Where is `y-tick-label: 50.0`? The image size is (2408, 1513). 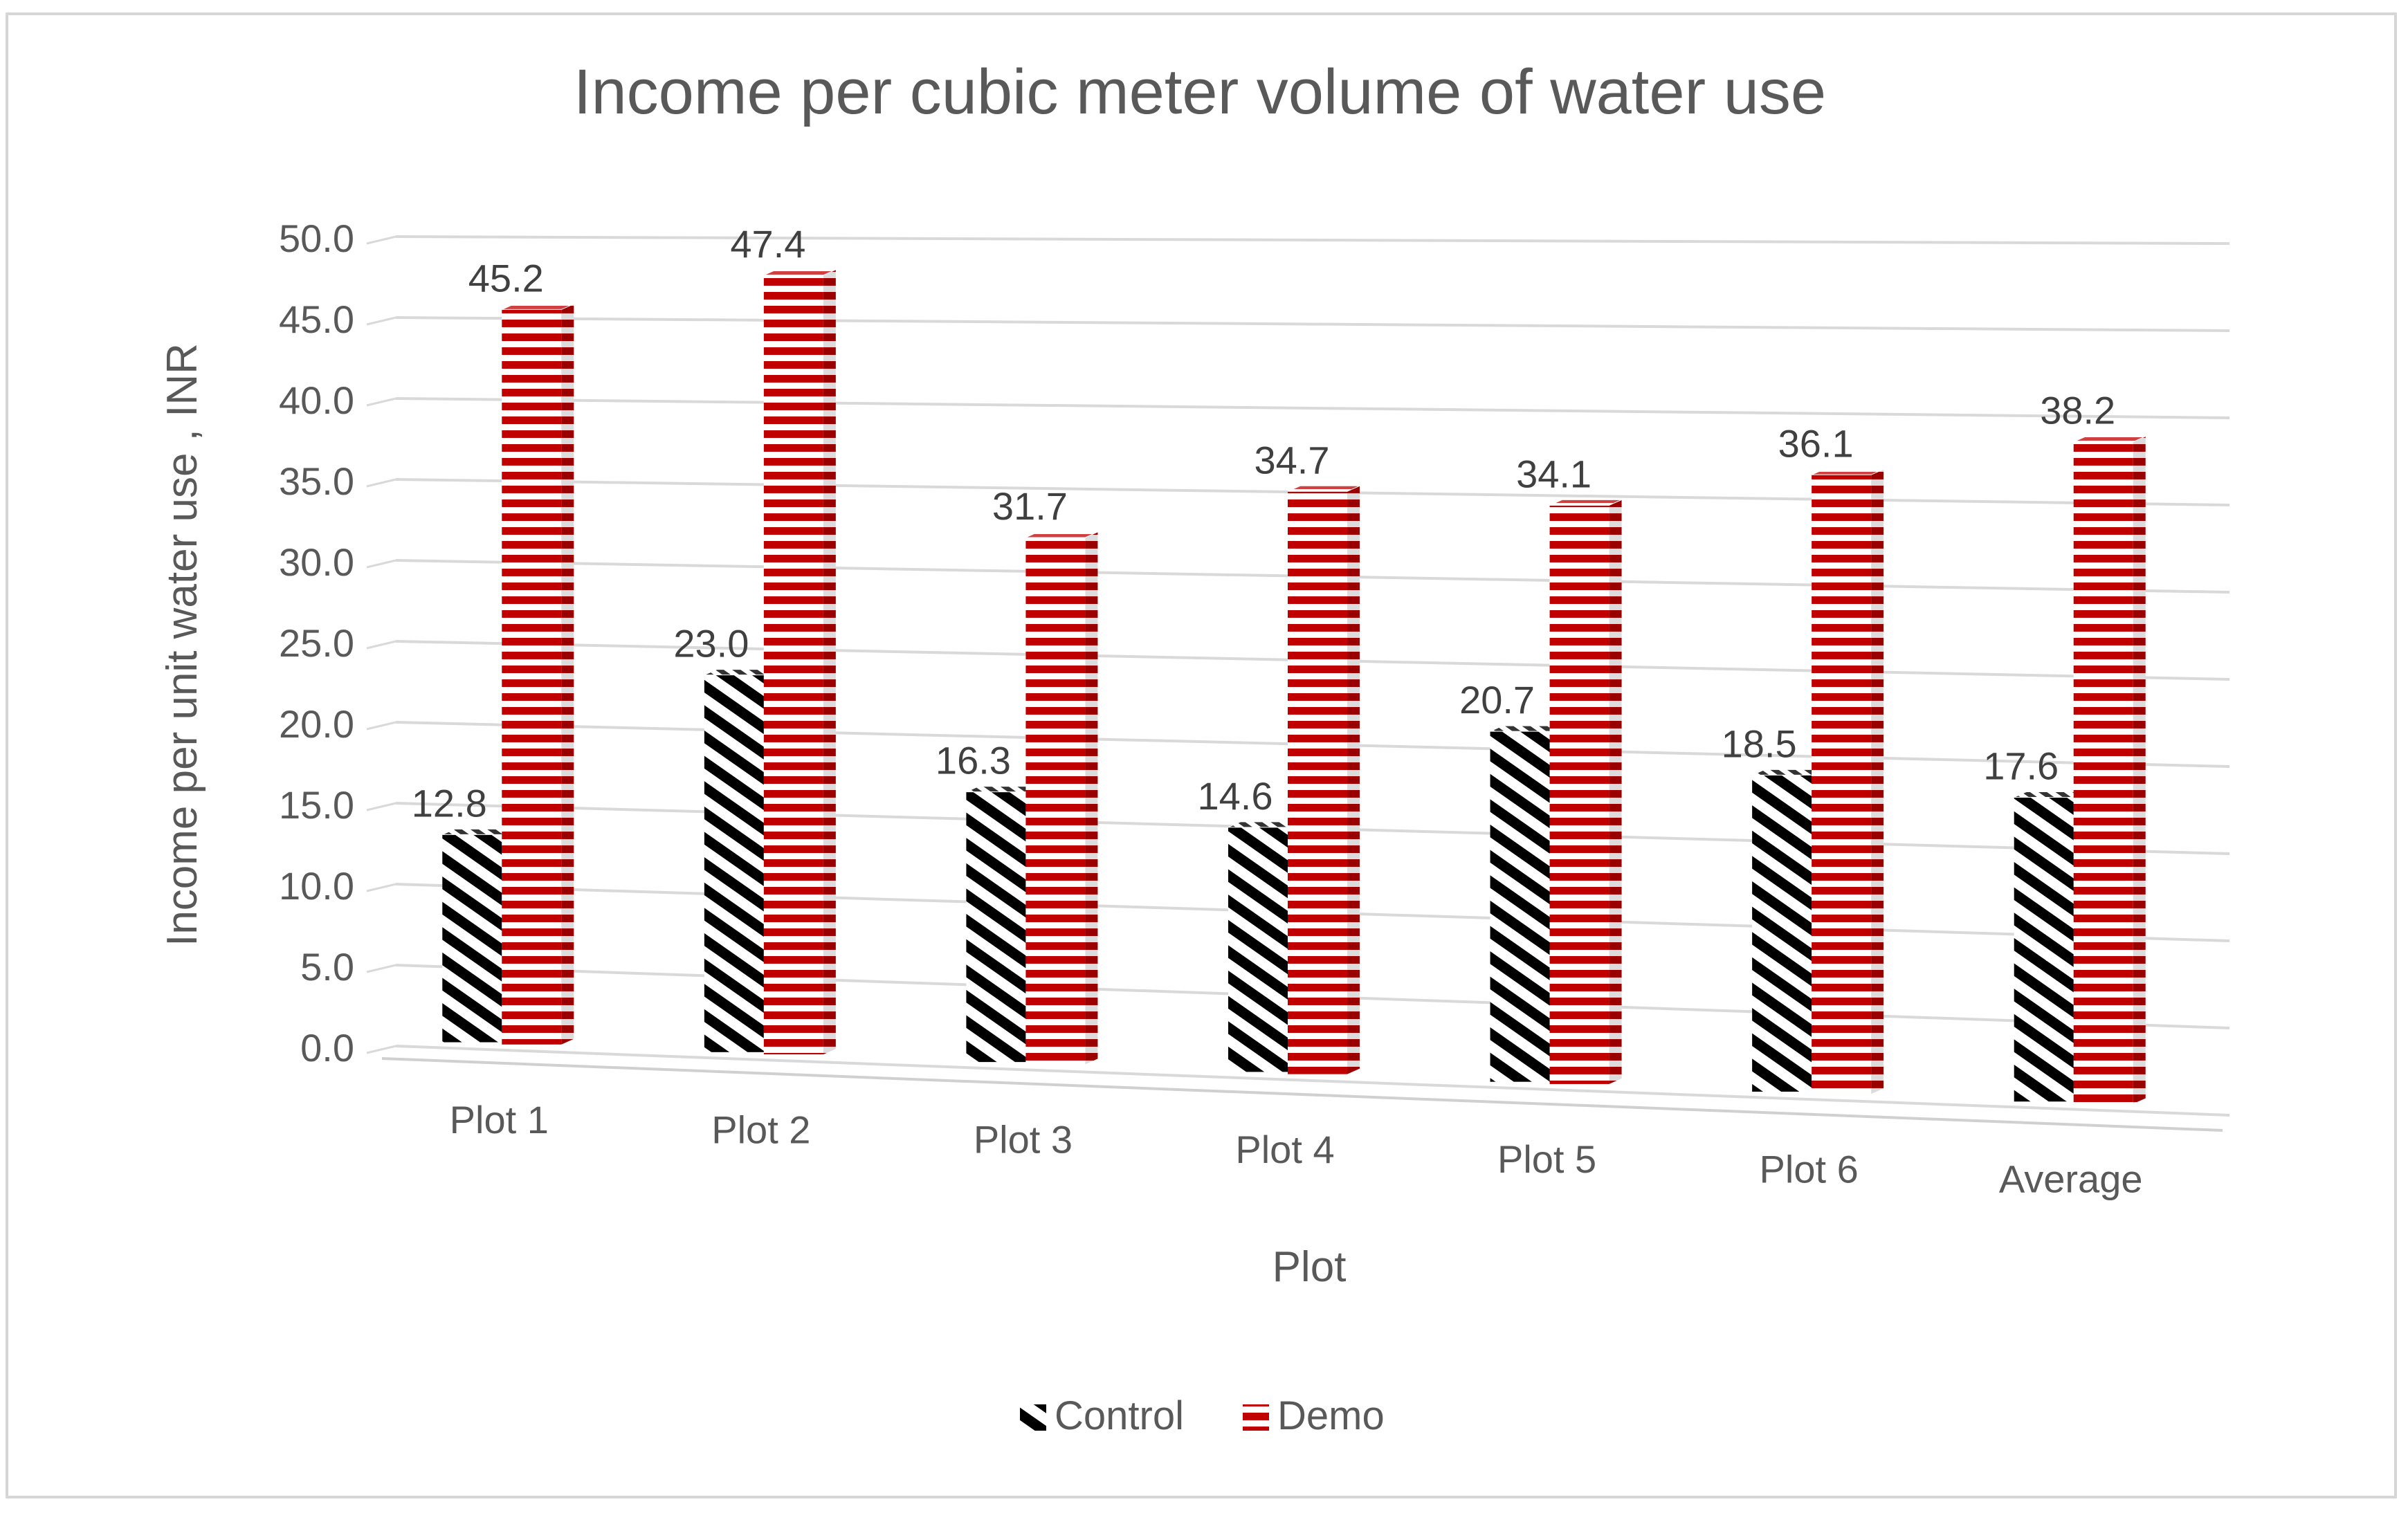 y-tick-label: 50.0 is located at coordinates (316, 238).